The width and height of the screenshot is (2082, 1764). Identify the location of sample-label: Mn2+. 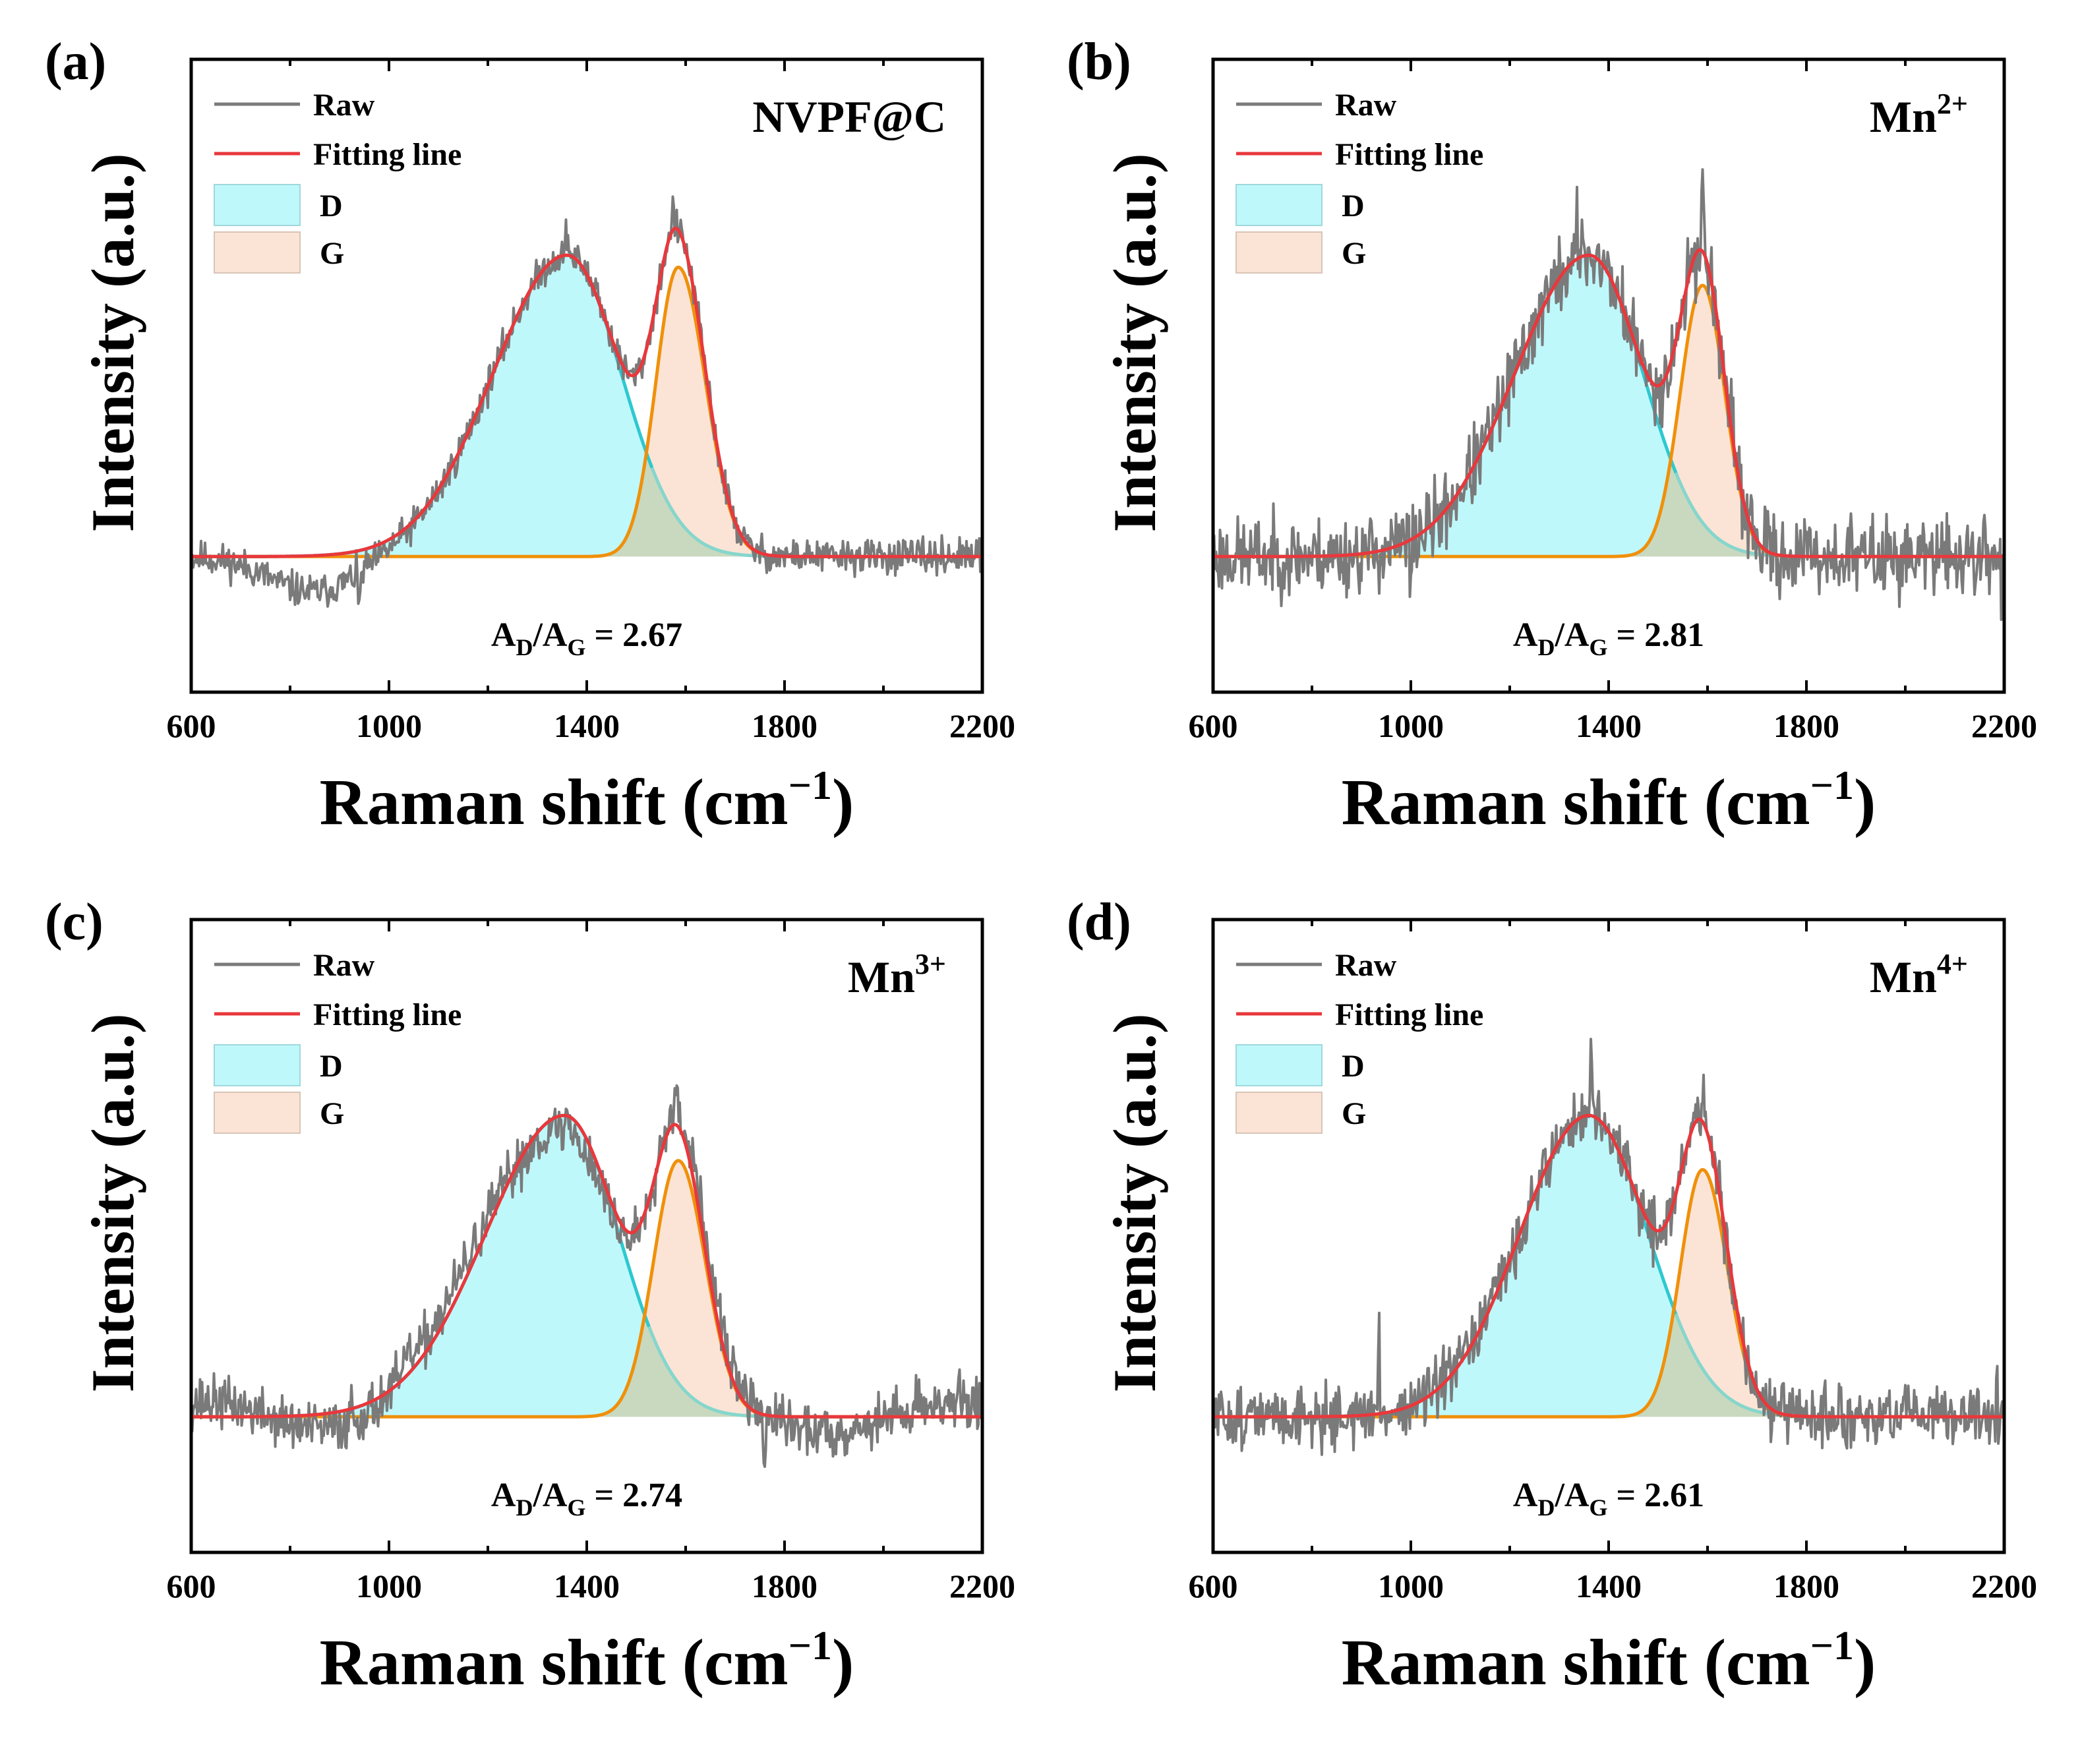
(1919, 115).